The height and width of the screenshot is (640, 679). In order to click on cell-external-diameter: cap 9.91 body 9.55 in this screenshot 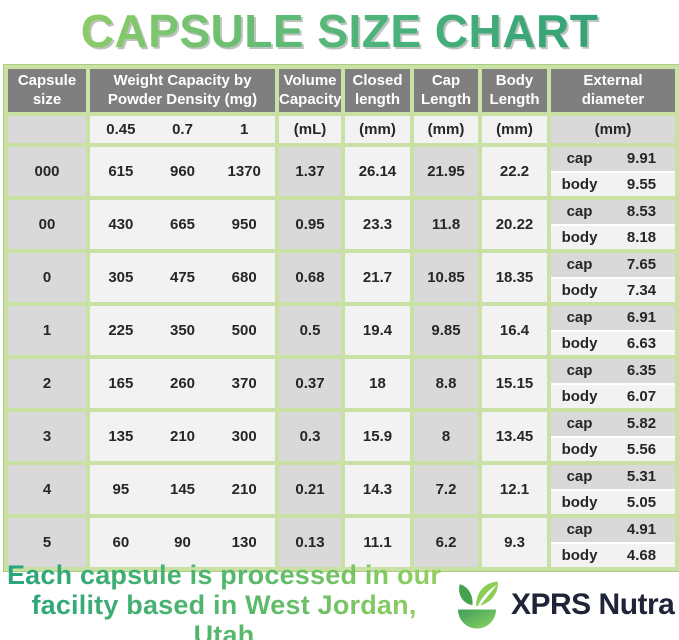, I will do `click(613, 171)`.